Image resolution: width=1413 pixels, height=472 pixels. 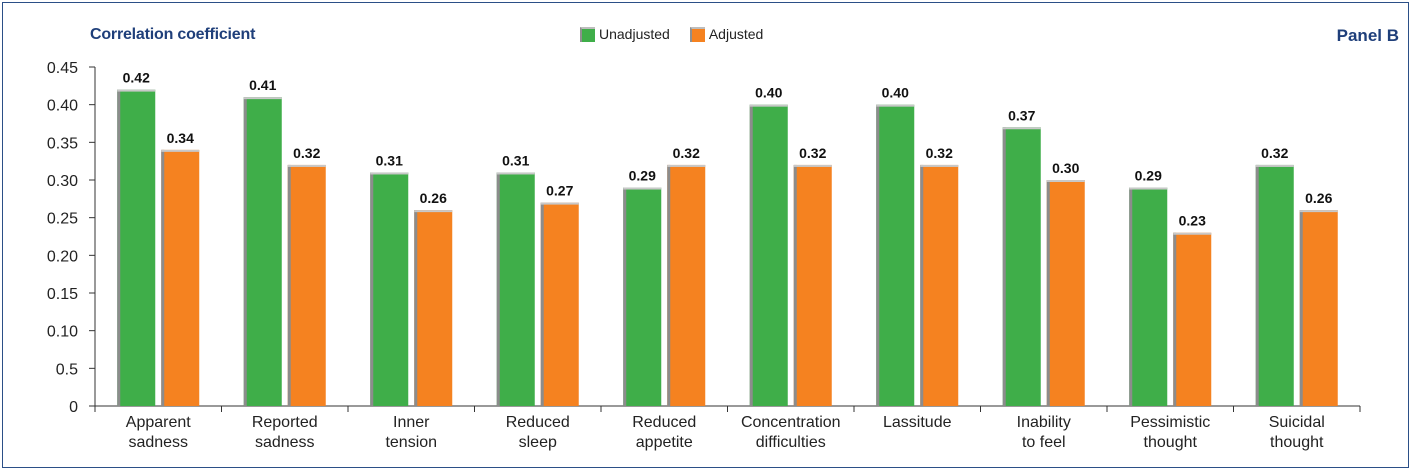 I want to click on x-category-label: Lassitude, so click(x=917, y=422).